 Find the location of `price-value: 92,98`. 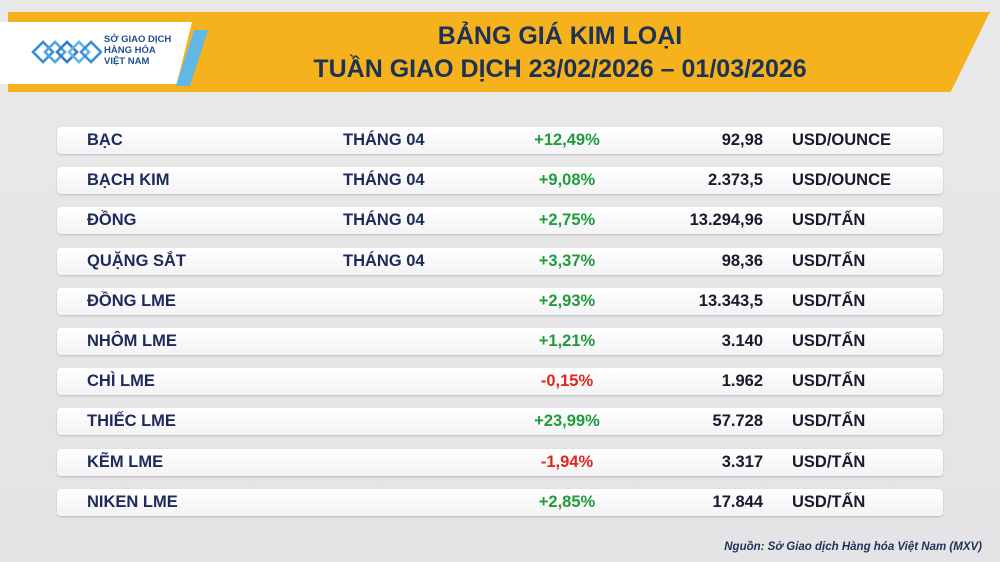

price-value: 92,98 is located at coordinates (742, 140).